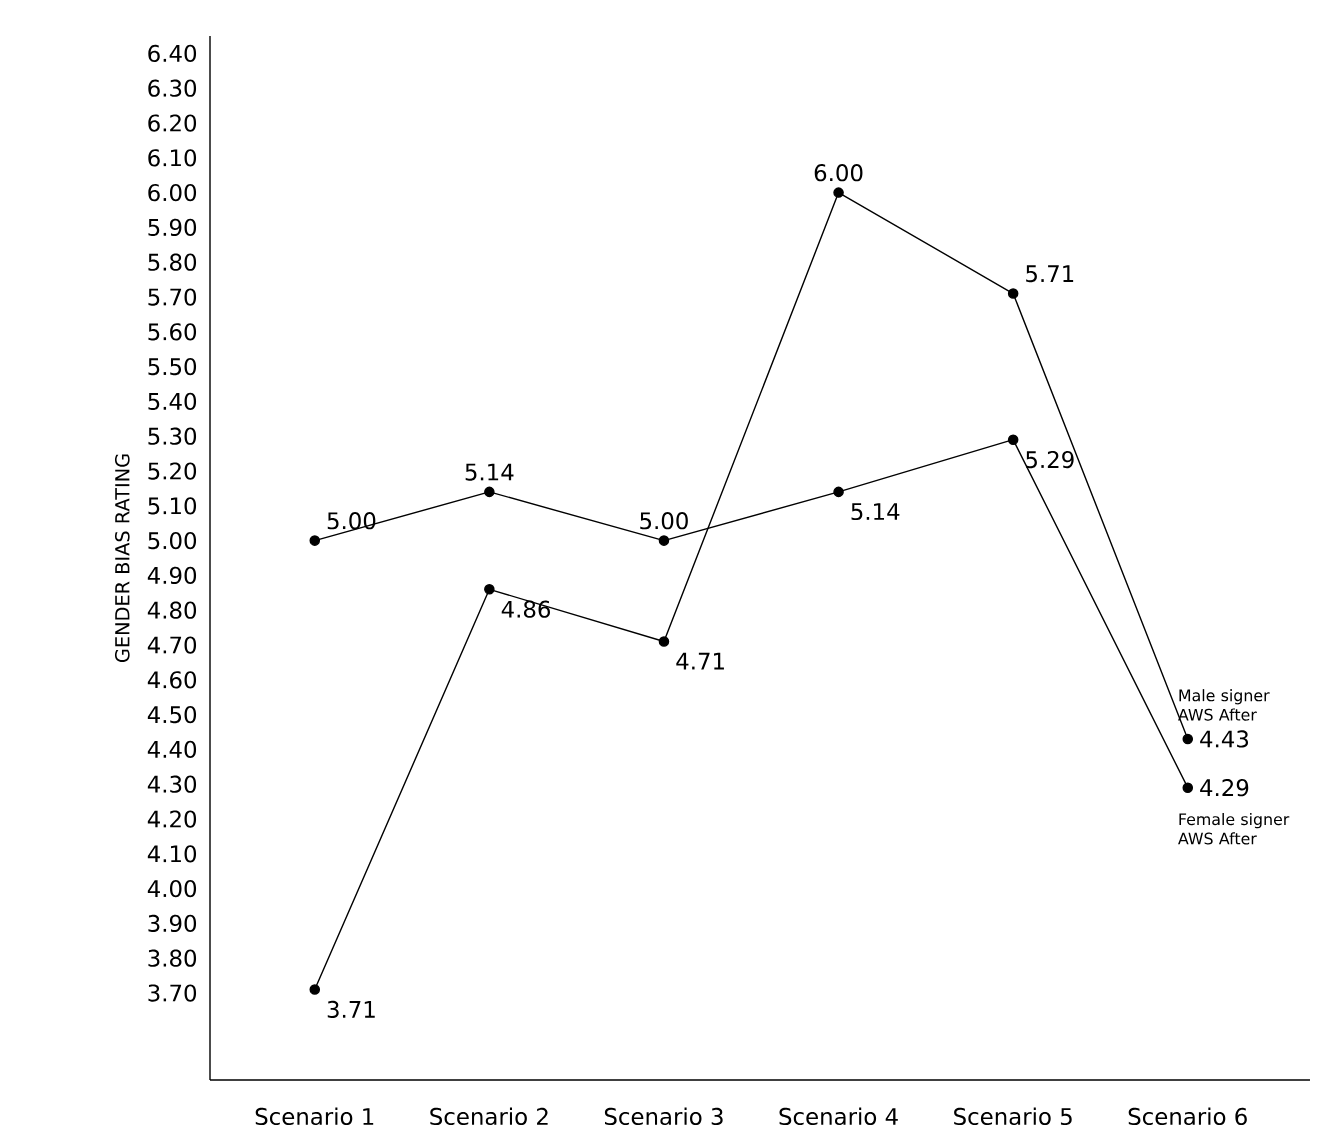  I want to click on y-tick-label: 4.90, so click(172, 575).